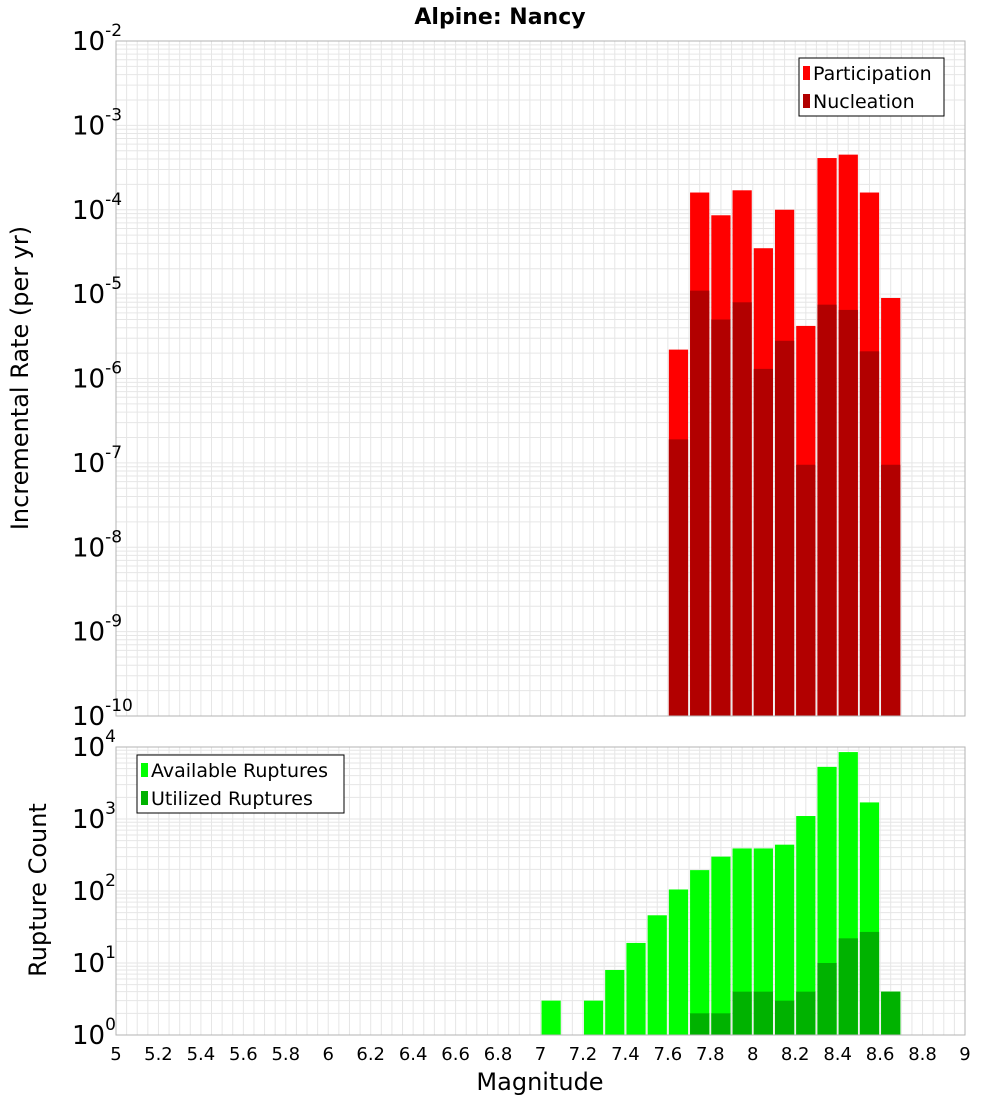 This screenshot has width=1000, height=1100. What do you see at coordinates (964, 1054) in the screenshot?
I see `x-tick-label: 9` at bounding box center [964, 1054].